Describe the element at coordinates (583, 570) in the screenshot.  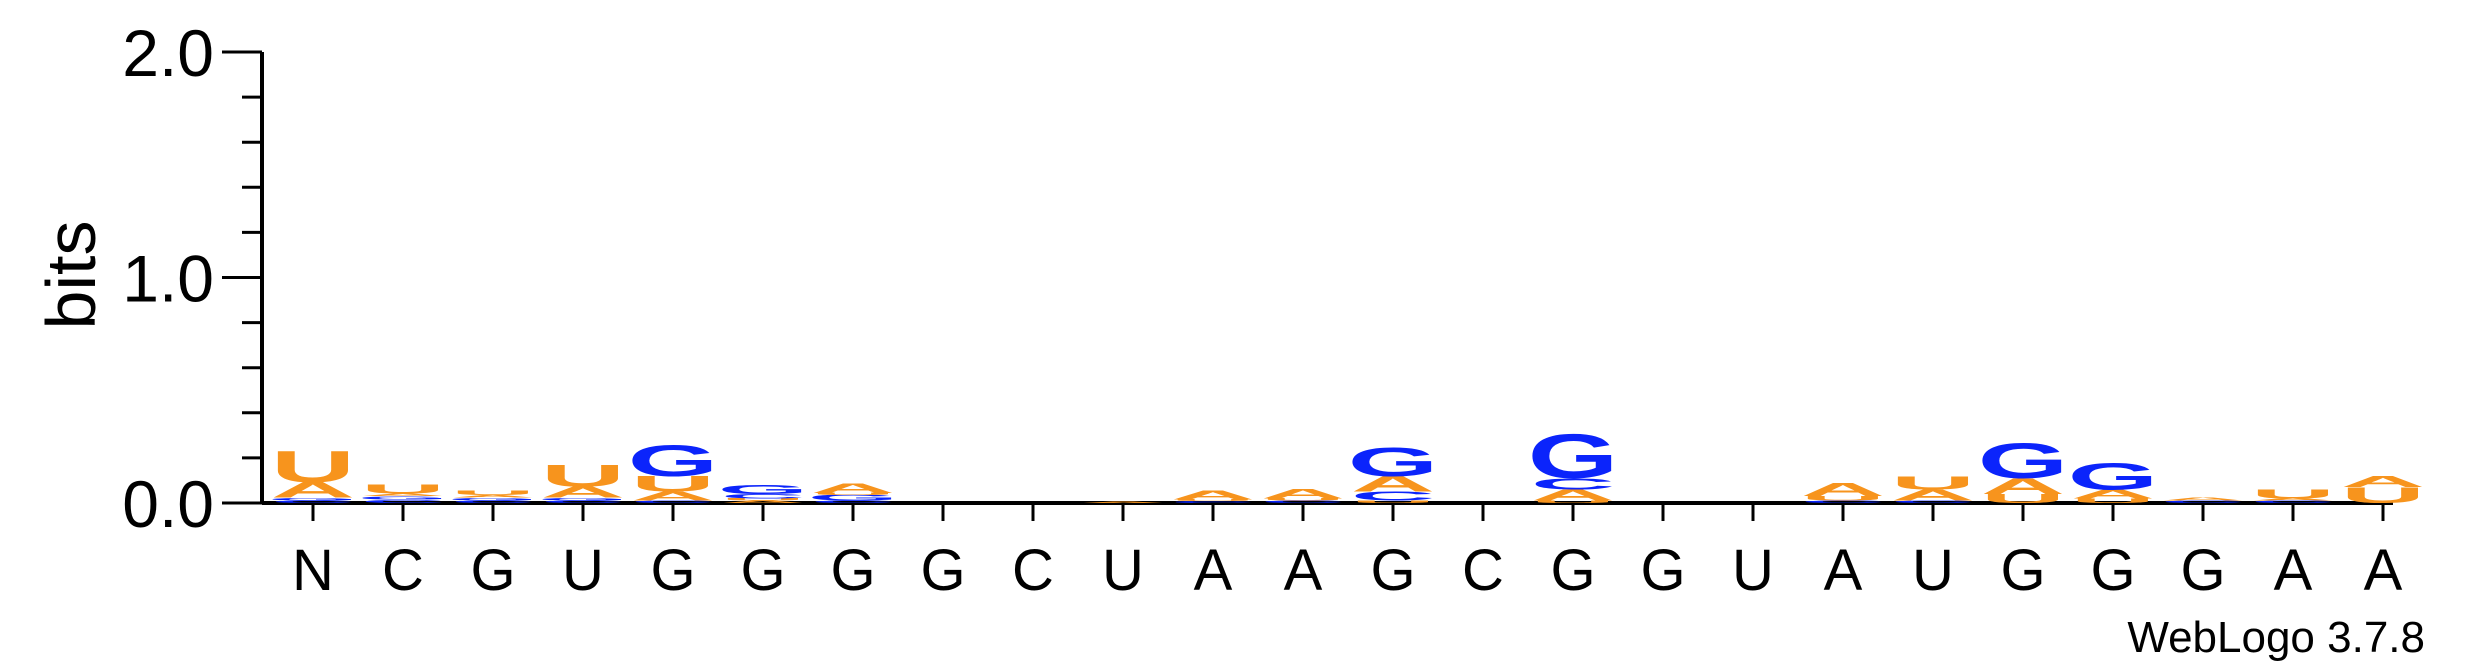
I see `x-tick-label: U` at that location.